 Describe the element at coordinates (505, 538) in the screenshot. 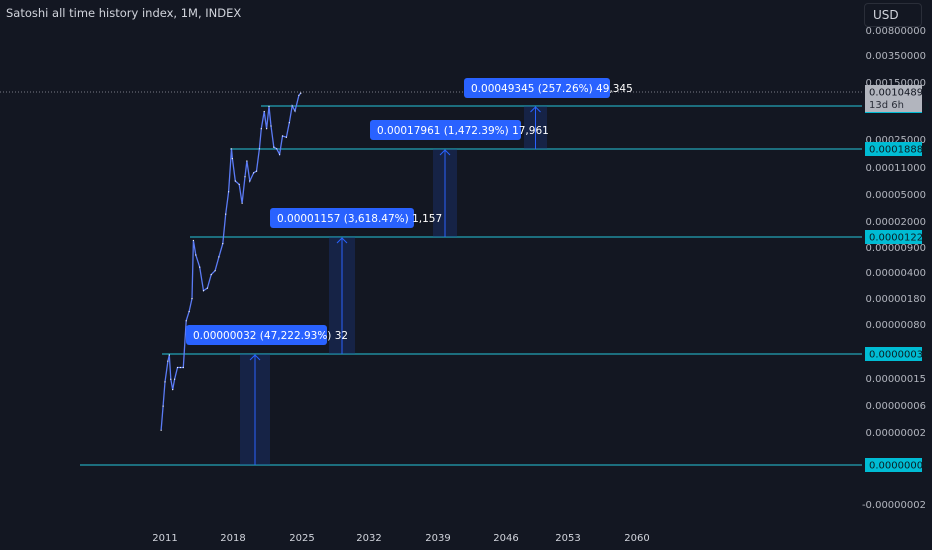

I see `x-tick-label: 2046` at that location.